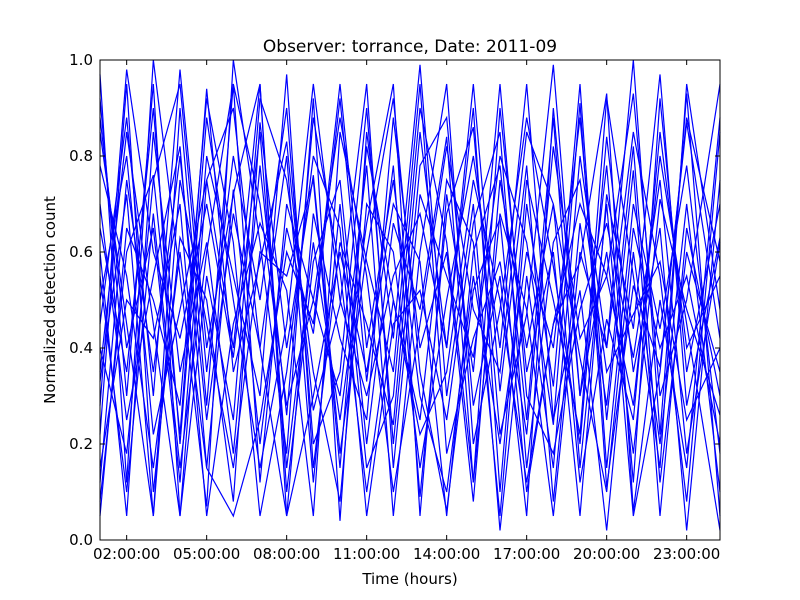 The height and width of the screenshot is (600, 800). Describe the element at coordinates (446, 554) in the screenshot. I see `x-tick-label-4: 14:00:00` at that location.